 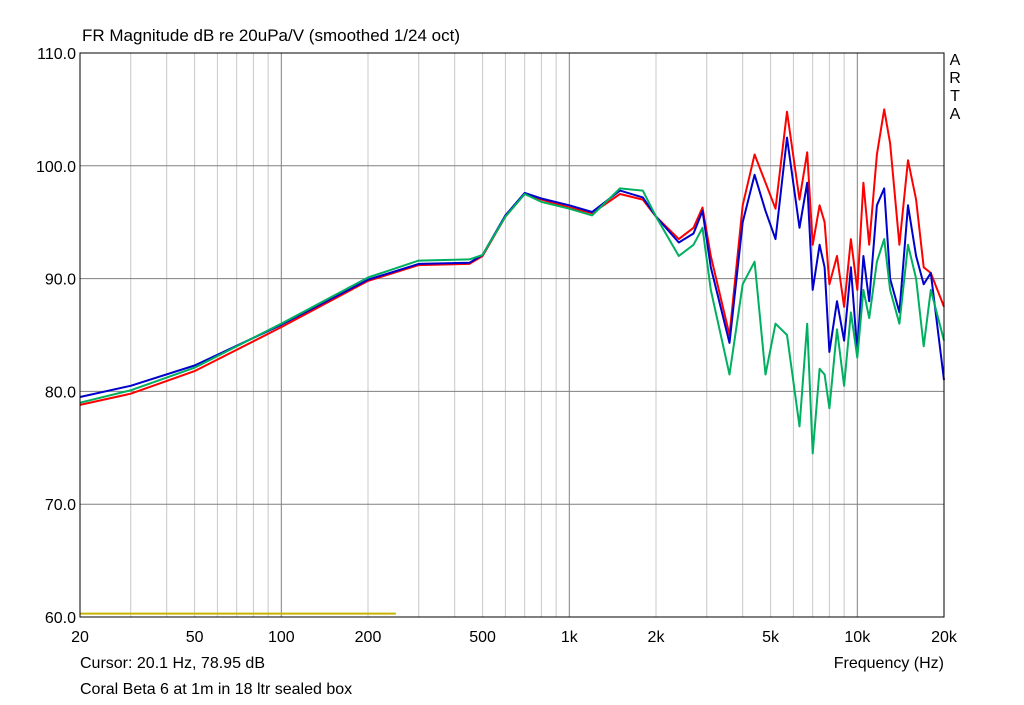 I want to click on x-tick-label: 1k, so click(x=570, y=637).